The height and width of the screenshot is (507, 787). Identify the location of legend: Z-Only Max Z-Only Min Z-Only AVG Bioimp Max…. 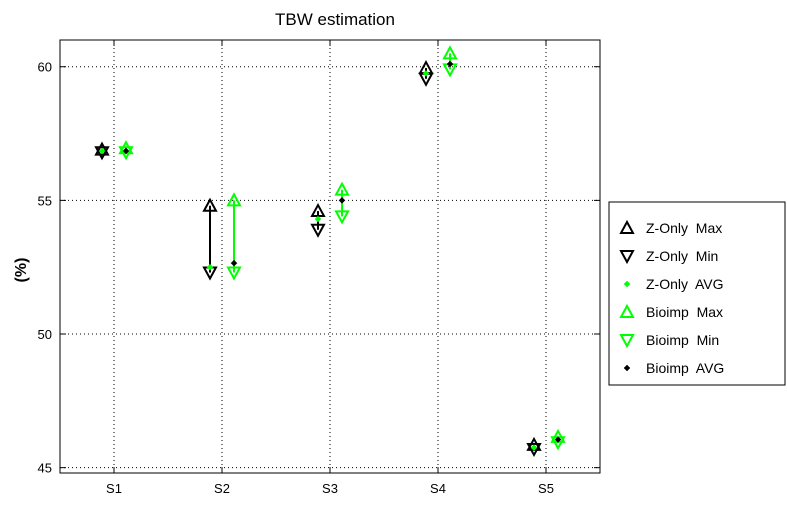
(697, 293).